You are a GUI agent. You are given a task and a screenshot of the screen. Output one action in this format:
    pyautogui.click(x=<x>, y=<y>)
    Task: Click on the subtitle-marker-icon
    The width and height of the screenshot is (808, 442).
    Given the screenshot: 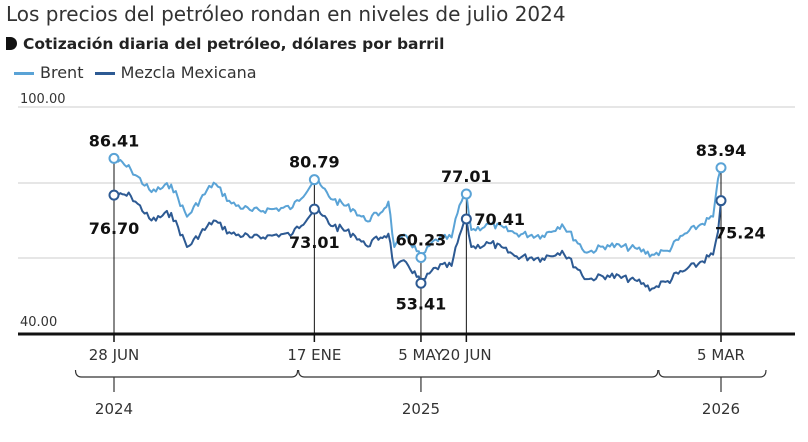 What is the action you would take?
    pyautogui.click(x=11, y=43)
    